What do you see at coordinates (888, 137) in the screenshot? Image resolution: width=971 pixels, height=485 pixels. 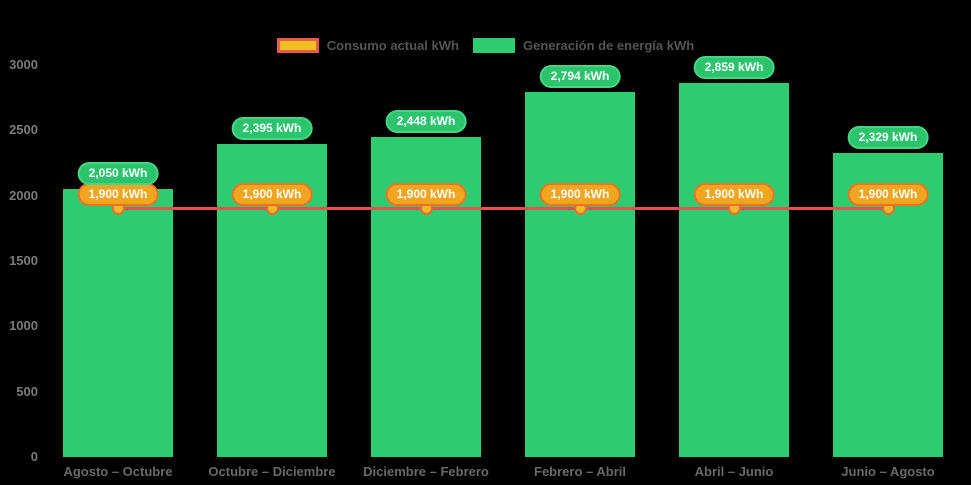 I see `generation-value-badge: 2,329 kWh` at bounding box center [888, 137].